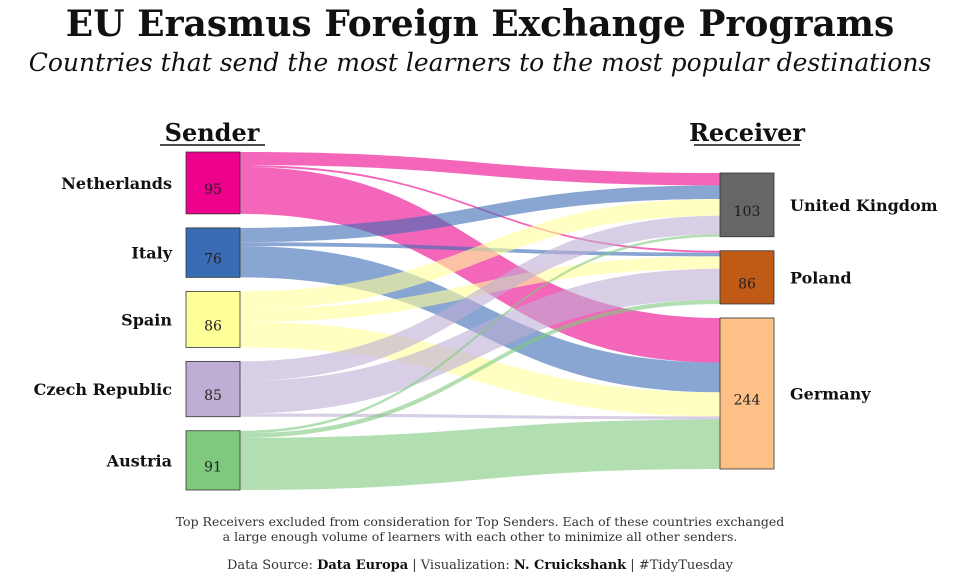 Image resolution: width=960 pixels, height=576 pixels. What do you see at coordinates (830, 393) in the screenshot?
I see `receiver-label-germany: Germany` at bounding box center [830, 393].